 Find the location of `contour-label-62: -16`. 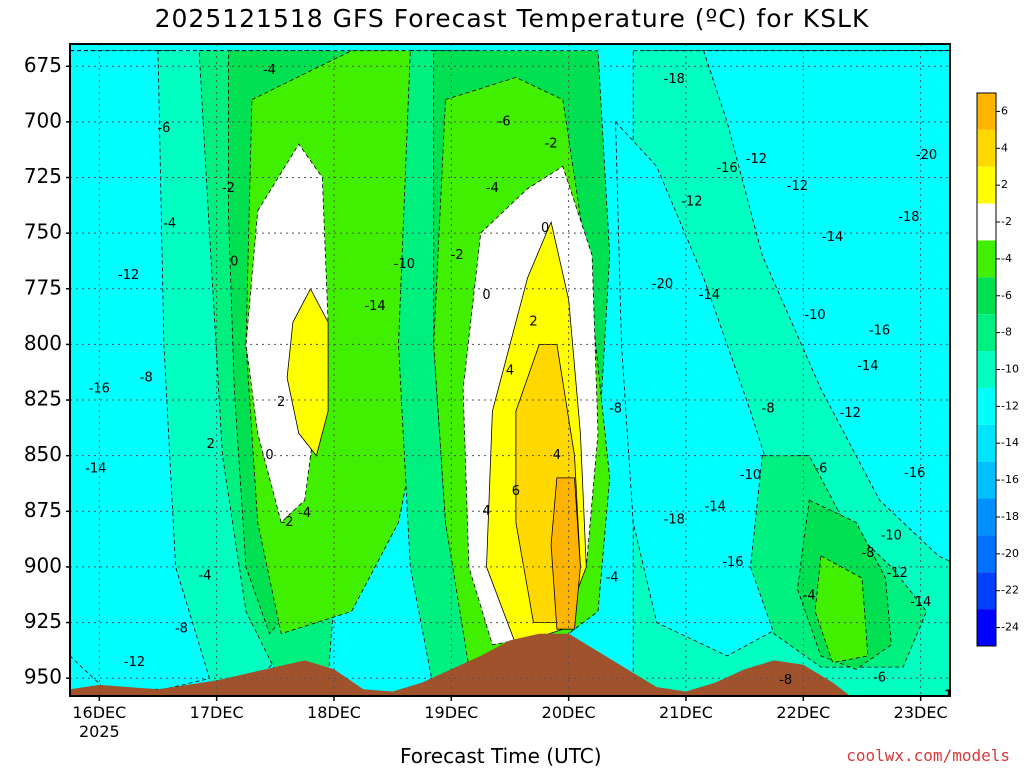

contour-label-62: -16 is located at coordinates (1020, 306).